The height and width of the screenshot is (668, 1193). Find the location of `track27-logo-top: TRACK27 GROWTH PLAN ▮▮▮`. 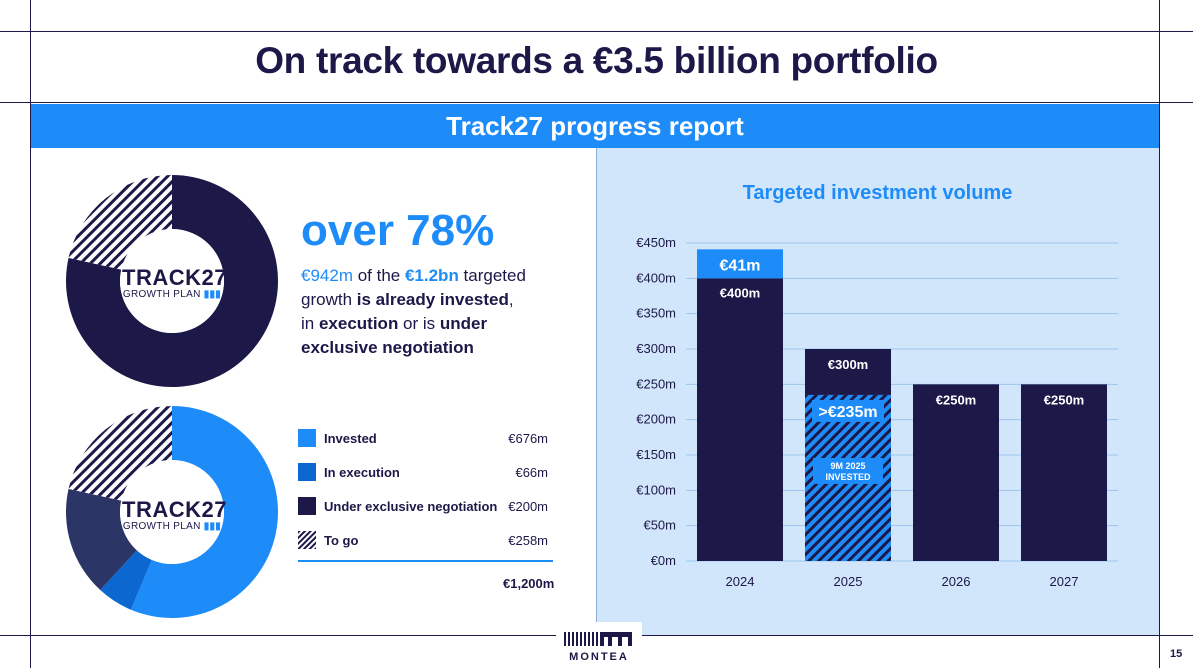

track27-logo-top: TRACK27 GROWTH PLAN ▮▮▮ is located at coordinates (174, 283).